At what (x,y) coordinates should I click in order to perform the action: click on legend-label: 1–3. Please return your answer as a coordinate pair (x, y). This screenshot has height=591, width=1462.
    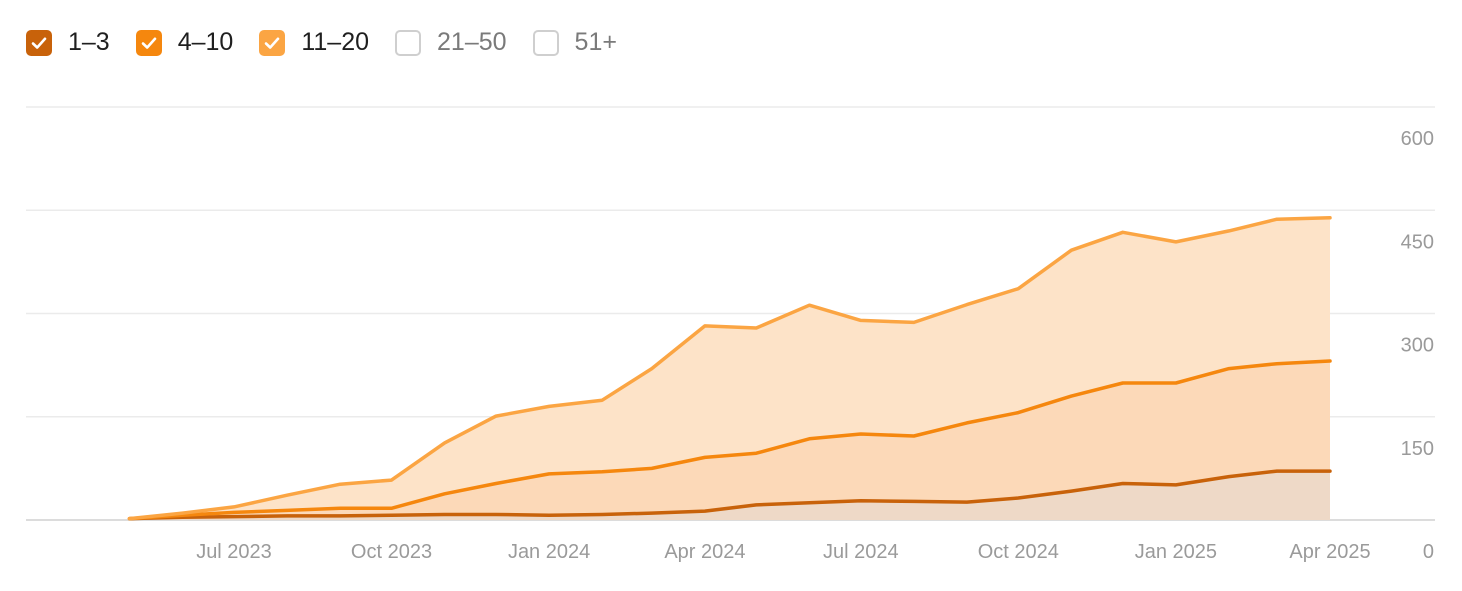
    Looking at the image, I should click on (89, 42).